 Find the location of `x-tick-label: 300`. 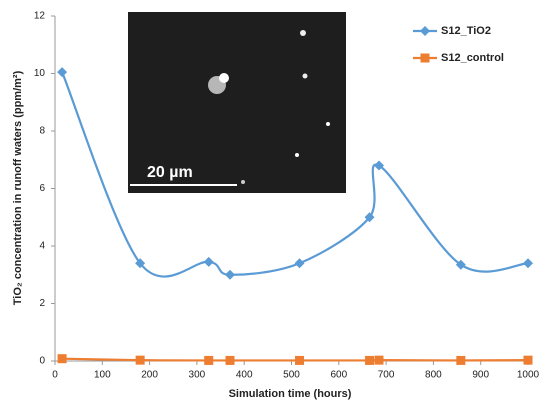

x-tick-label: 300 is located at coordinates (197, 375).